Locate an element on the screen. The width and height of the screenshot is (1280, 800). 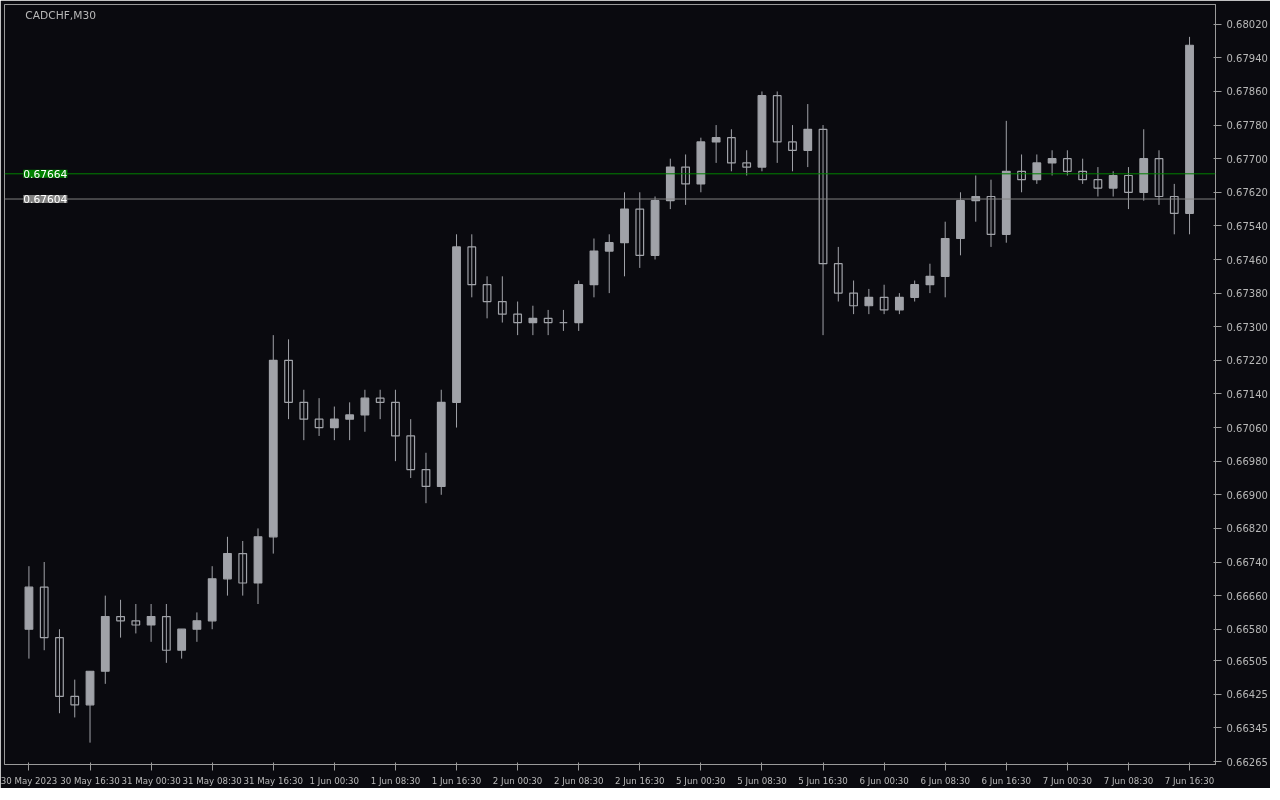
ref-line-label: 0.67664 is located at coordinates (45, 174).